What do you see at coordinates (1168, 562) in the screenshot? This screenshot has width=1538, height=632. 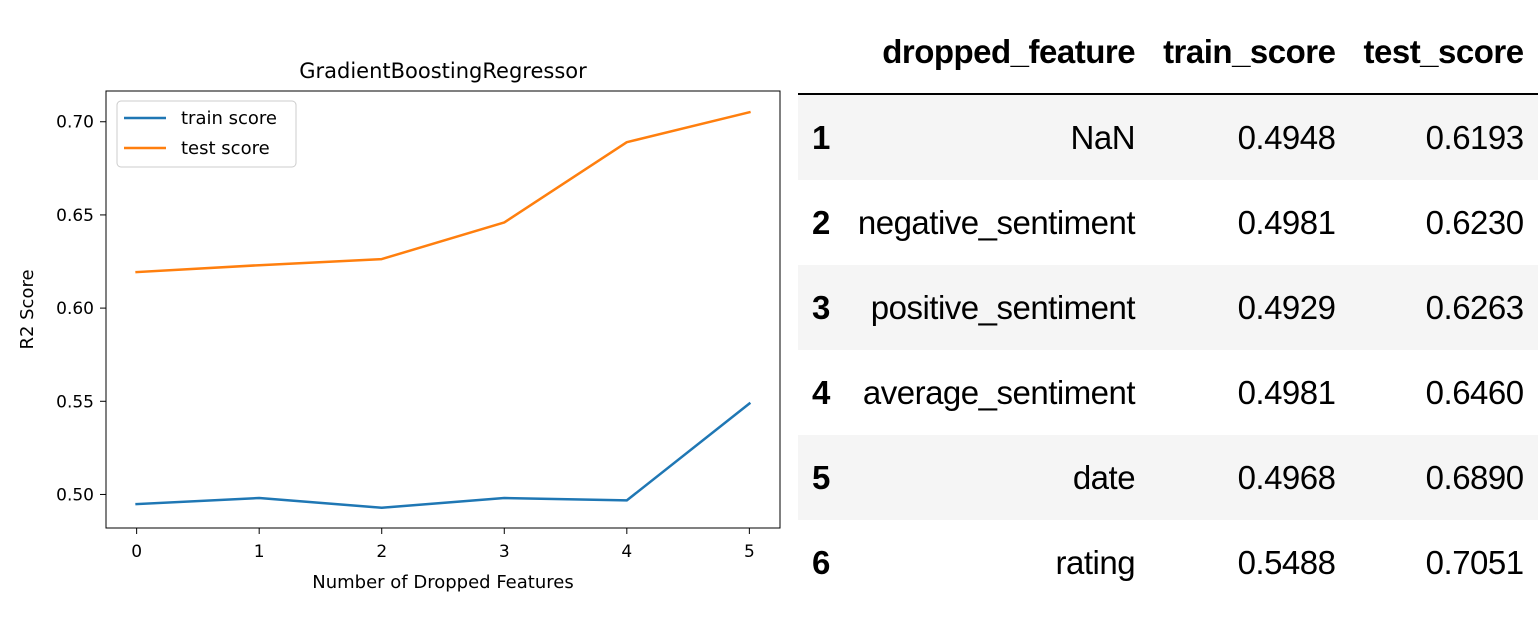 I see `table-row: 6 rating 0.5488 0.7051` at bounding box center [1168, 562].